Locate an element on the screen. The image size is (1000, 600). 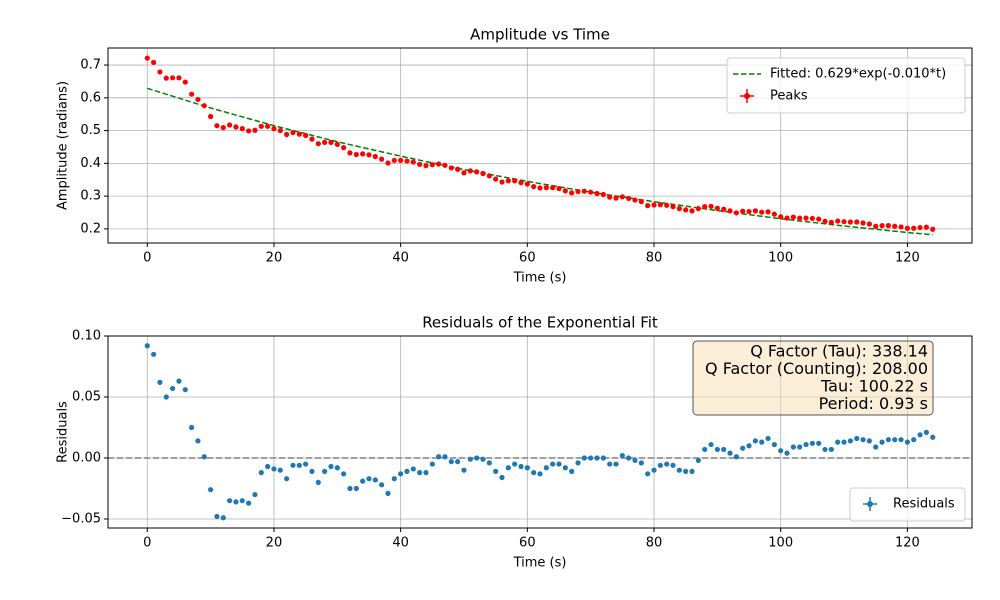
legend: Residuals is located at coordinates (907, 504).